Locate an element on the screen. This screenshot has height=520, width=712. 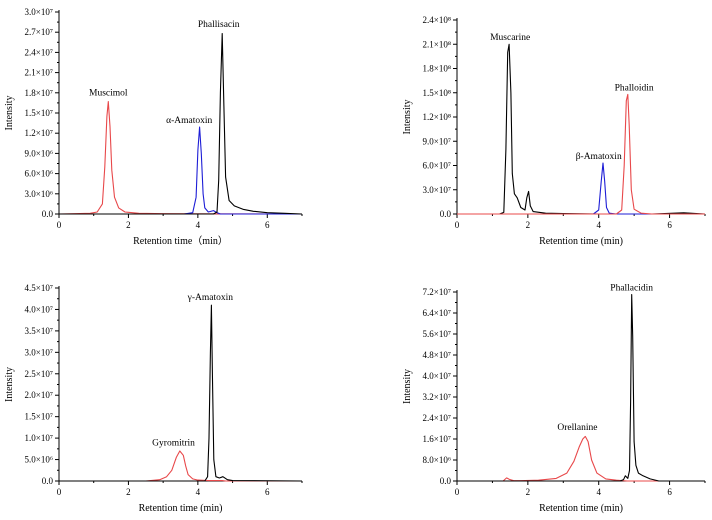
trace-phalloidin is located at coordinates (581, 154).